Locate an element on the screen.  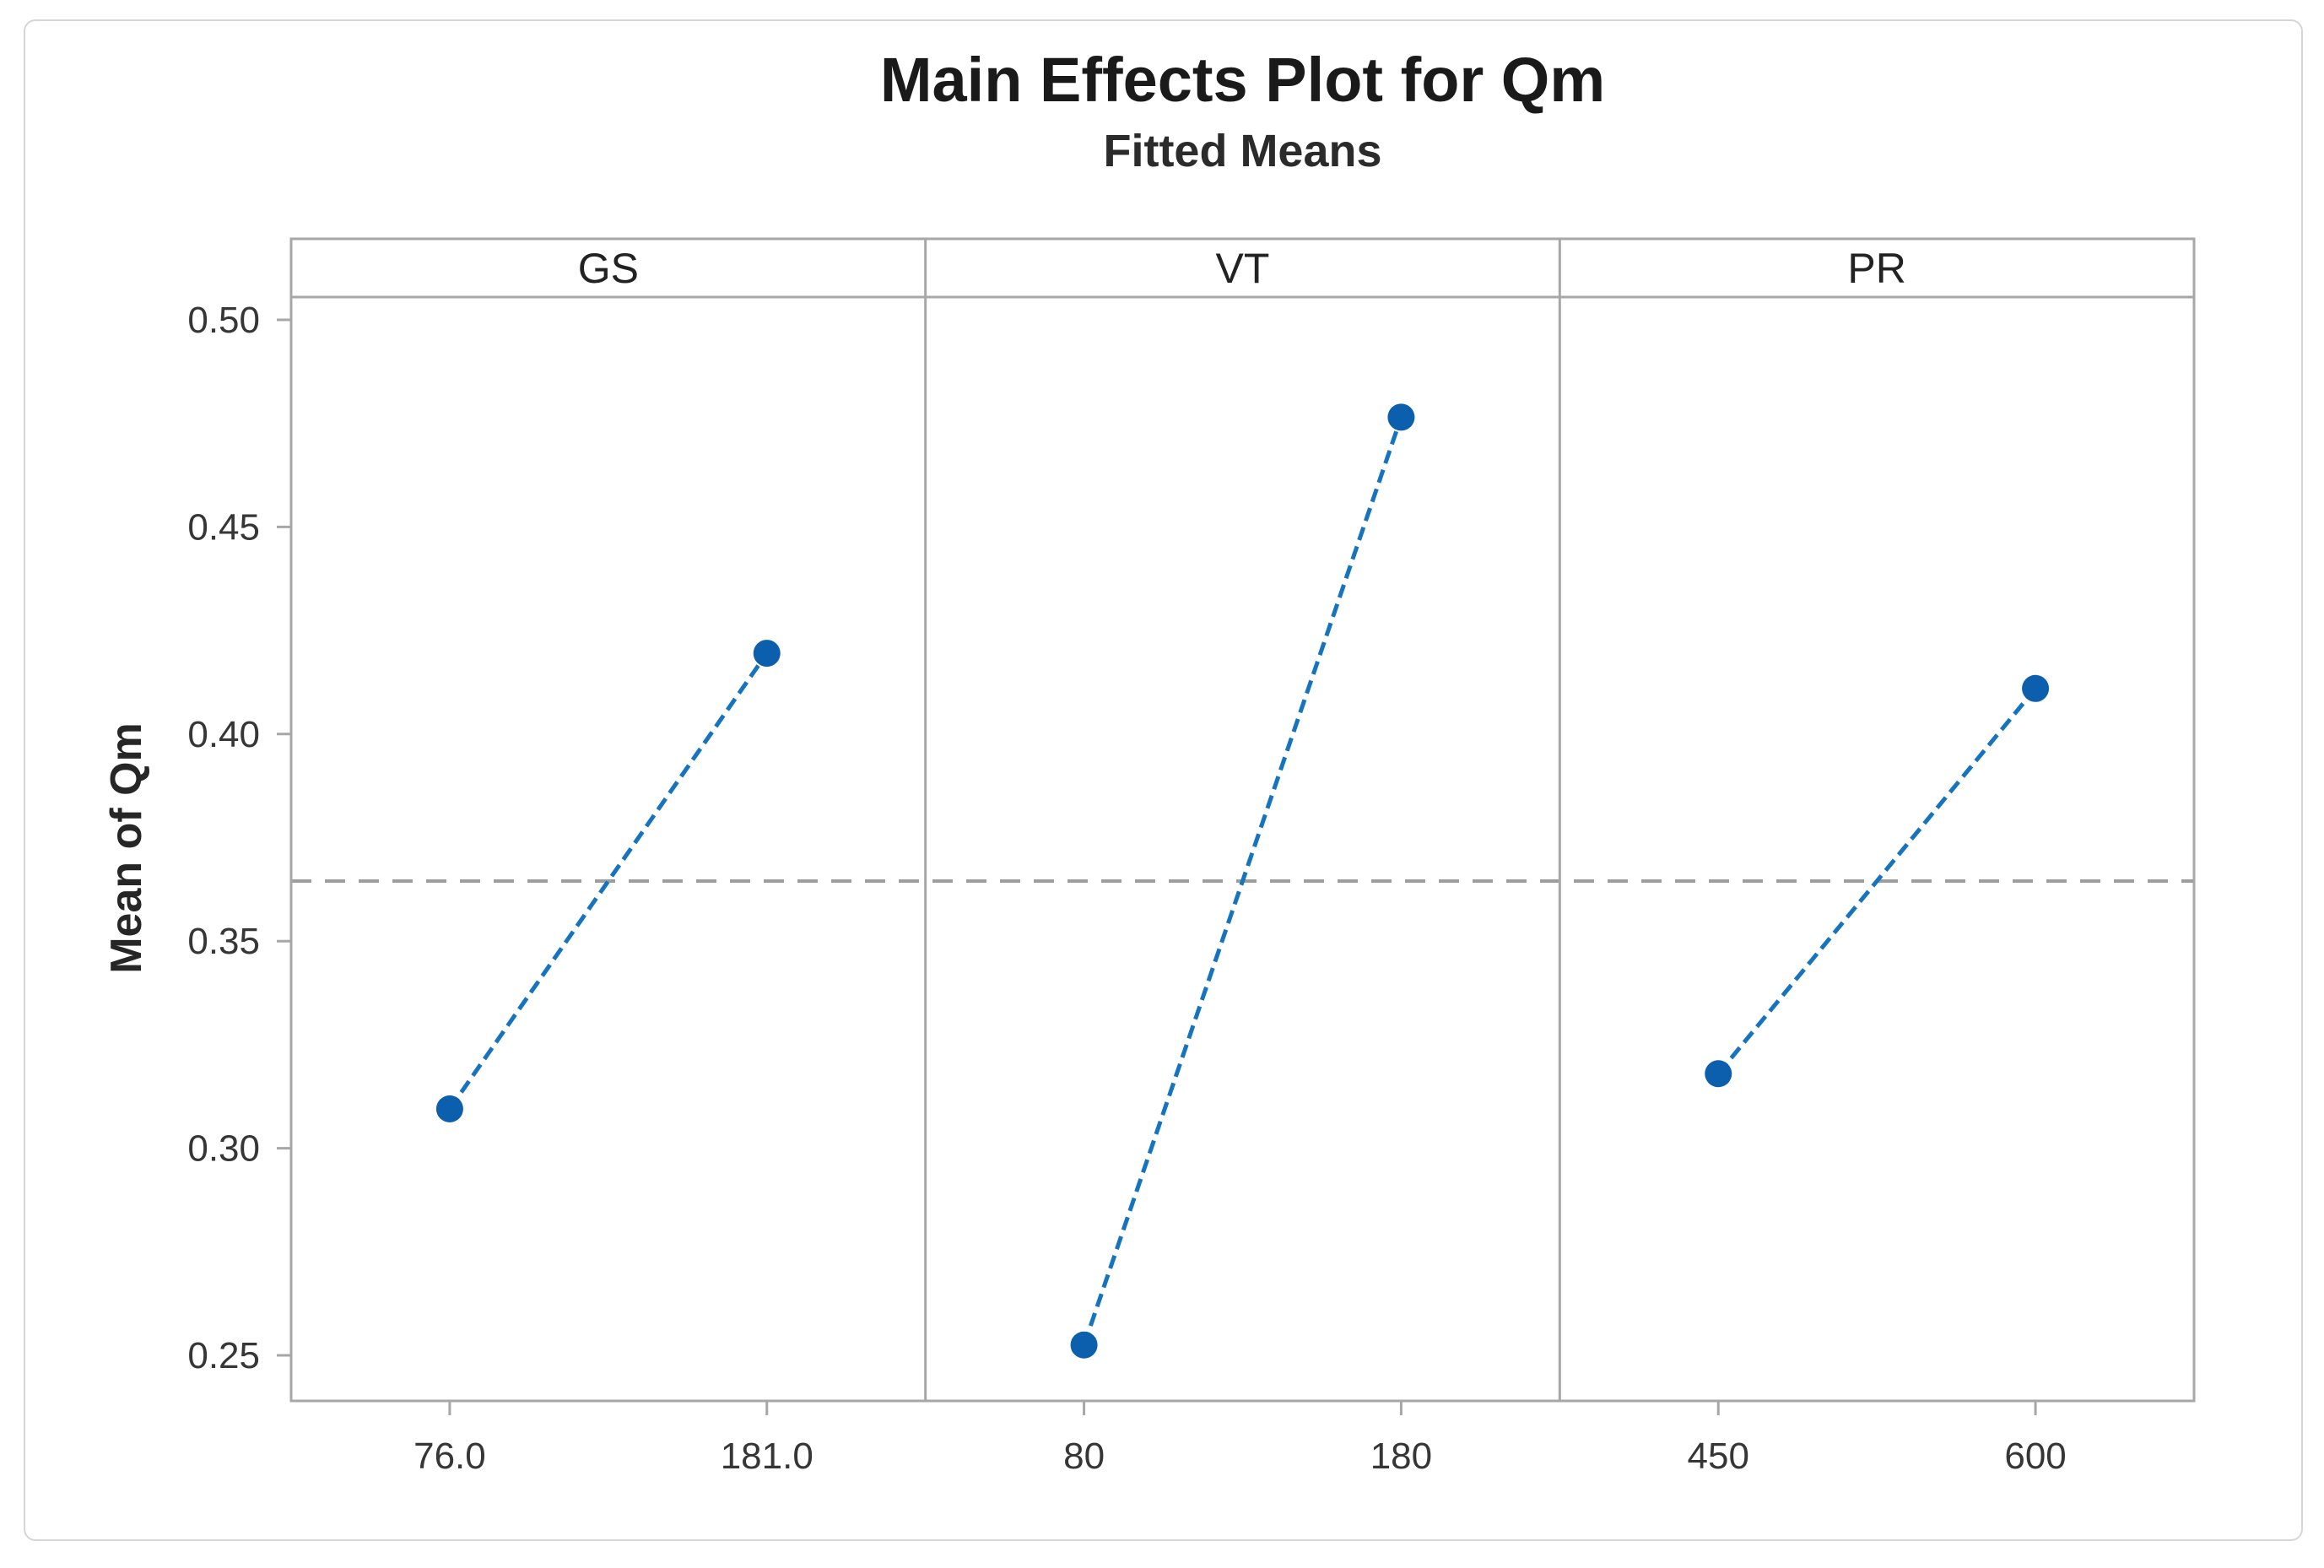
y-tick-label: 0.50 is located at coordinates (223, 320).